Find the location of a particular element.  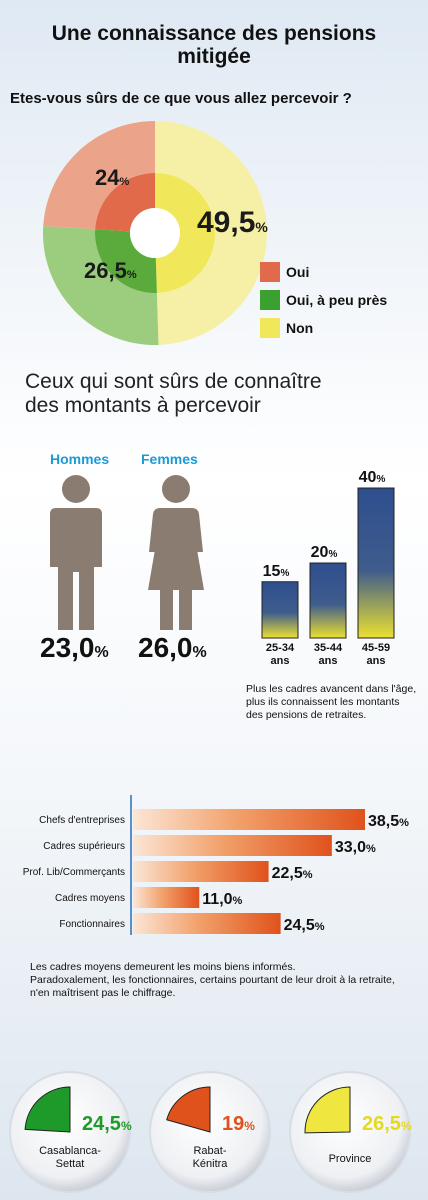

section-heading-line-1: Ceux qui sont sûrs de connaître is located at coordinates (173, 381).